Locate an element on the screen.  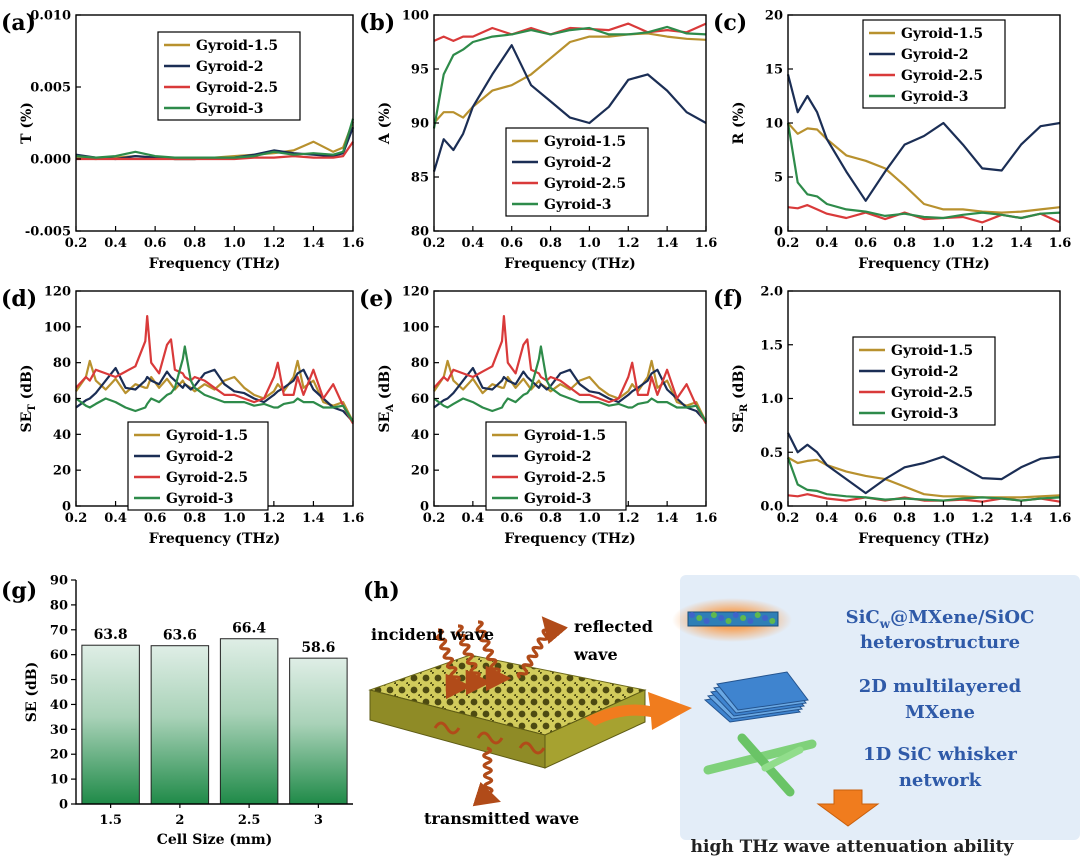
y-tick-label: 90 is located at coordinates (59, 581).